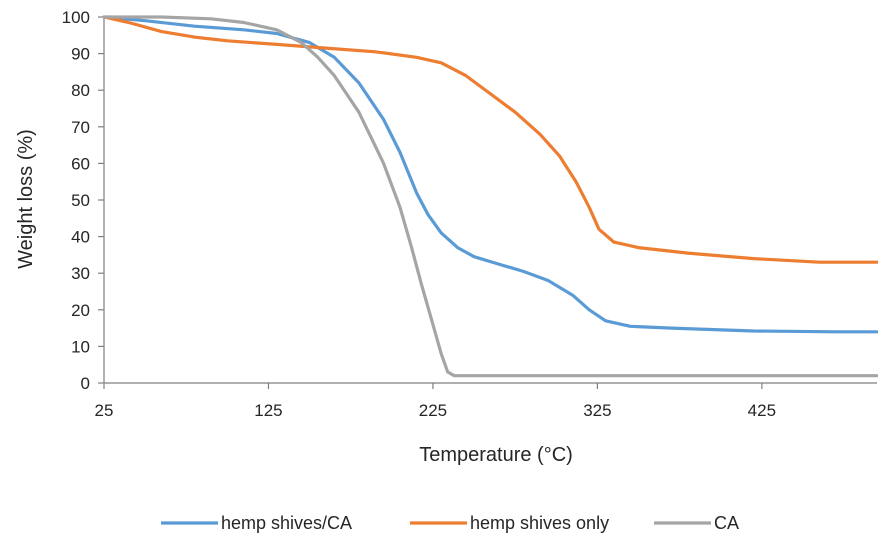 This screenshot has height=542, width=878. What do you see at coordinates (496, 455) in the screenshot?
I see `x-axis-title: Temperature (°C)` at bounding box center [496, 455].